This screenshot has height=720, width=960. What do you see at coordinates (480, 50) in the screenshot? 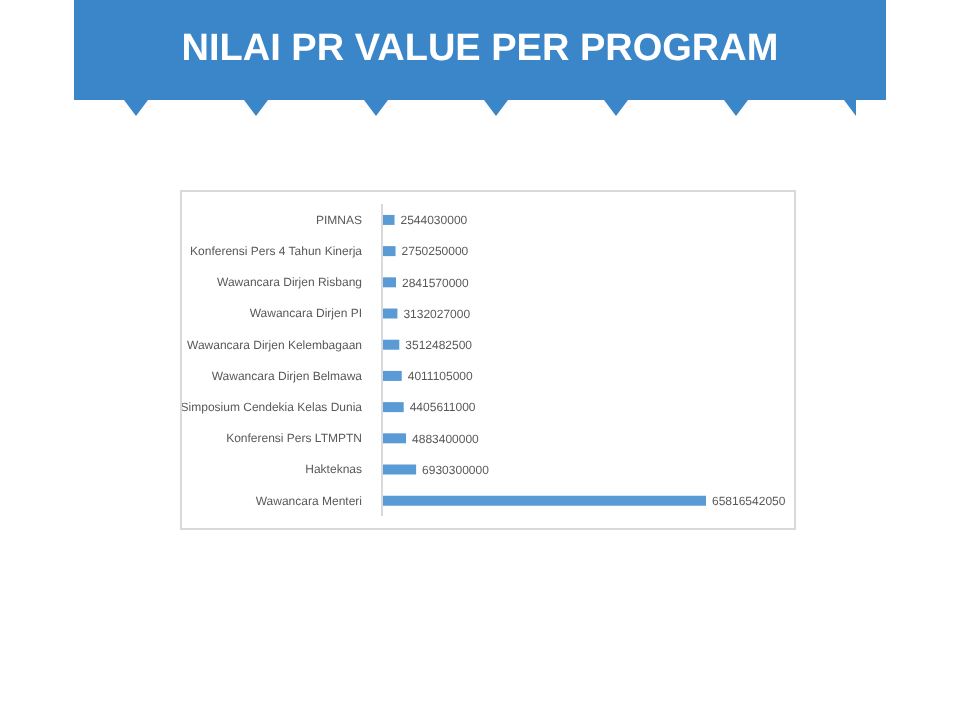
I see `chart-title: NILAI PR VALUE PER PROGRAM` at bounding box center [480, 50].